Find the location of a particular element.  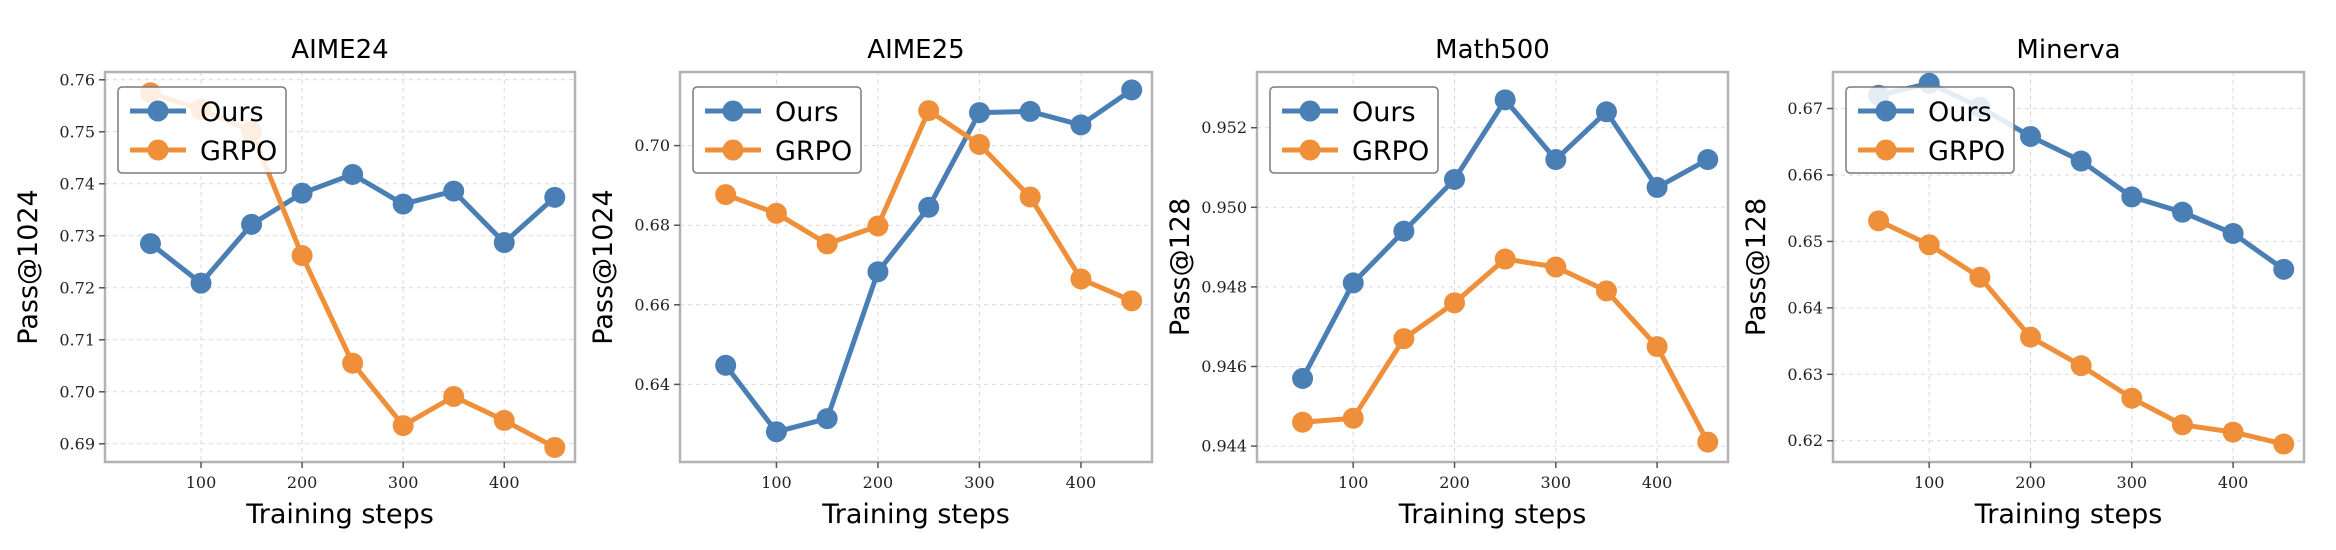

y-tick-label: 0.950 is located at coordinates (1224, 207).